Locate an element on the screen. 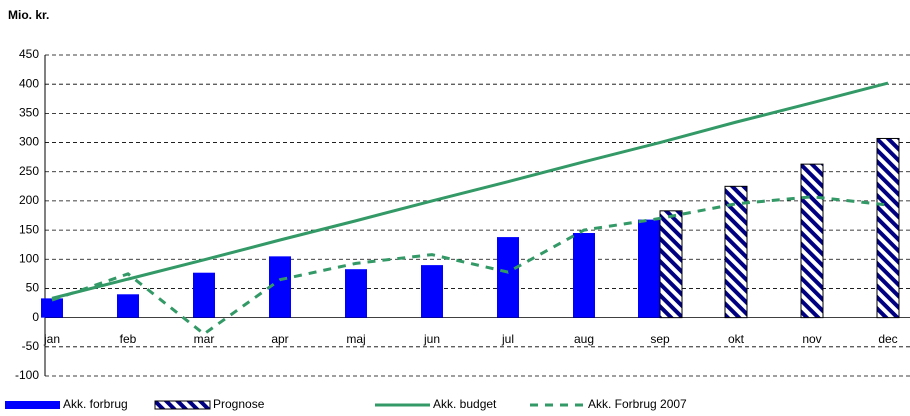 The image size is (910, 416). x-tick-label: nov is located at coordinates (811, 339).